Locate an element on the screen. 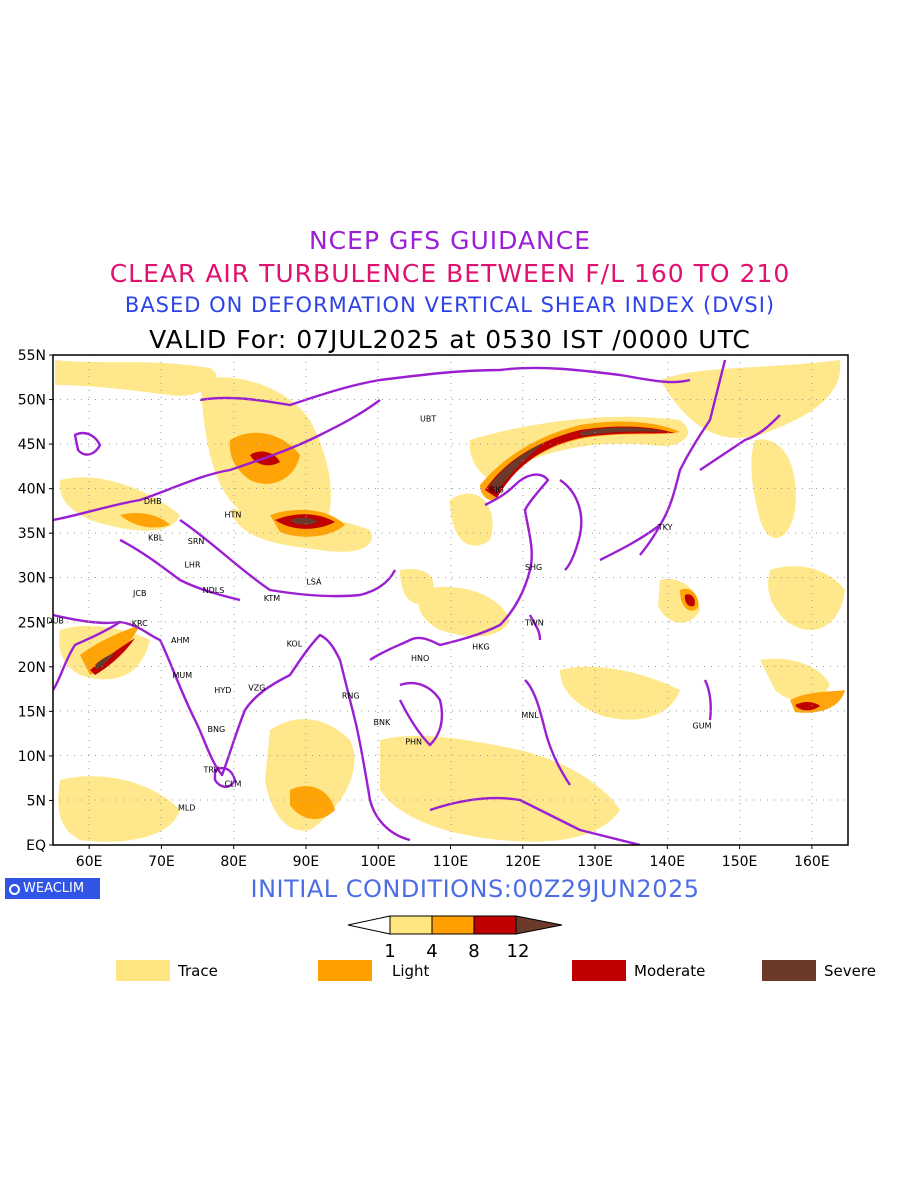 Image resolution: width=900 pixels, height=1200 pixels. lat-label-eq: EQ is located at coordinates (36, 846).